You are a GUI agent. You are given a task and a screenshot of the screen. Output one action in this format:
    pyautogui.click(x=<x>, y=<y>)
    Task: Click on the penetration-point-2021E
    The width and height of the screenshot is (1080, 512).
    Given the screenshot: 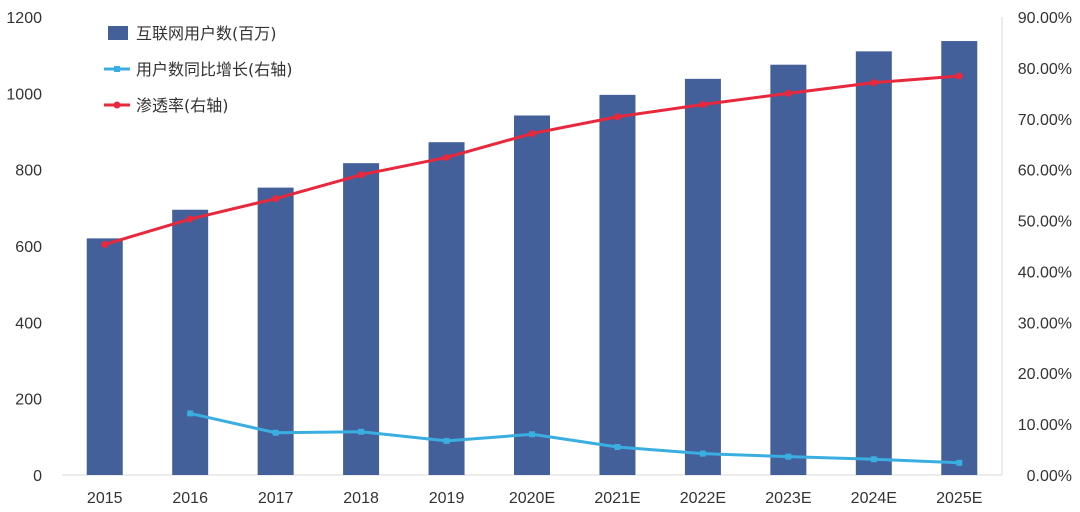 What is the action you would take?
    pyautogui.click(x=617, y=117)
    